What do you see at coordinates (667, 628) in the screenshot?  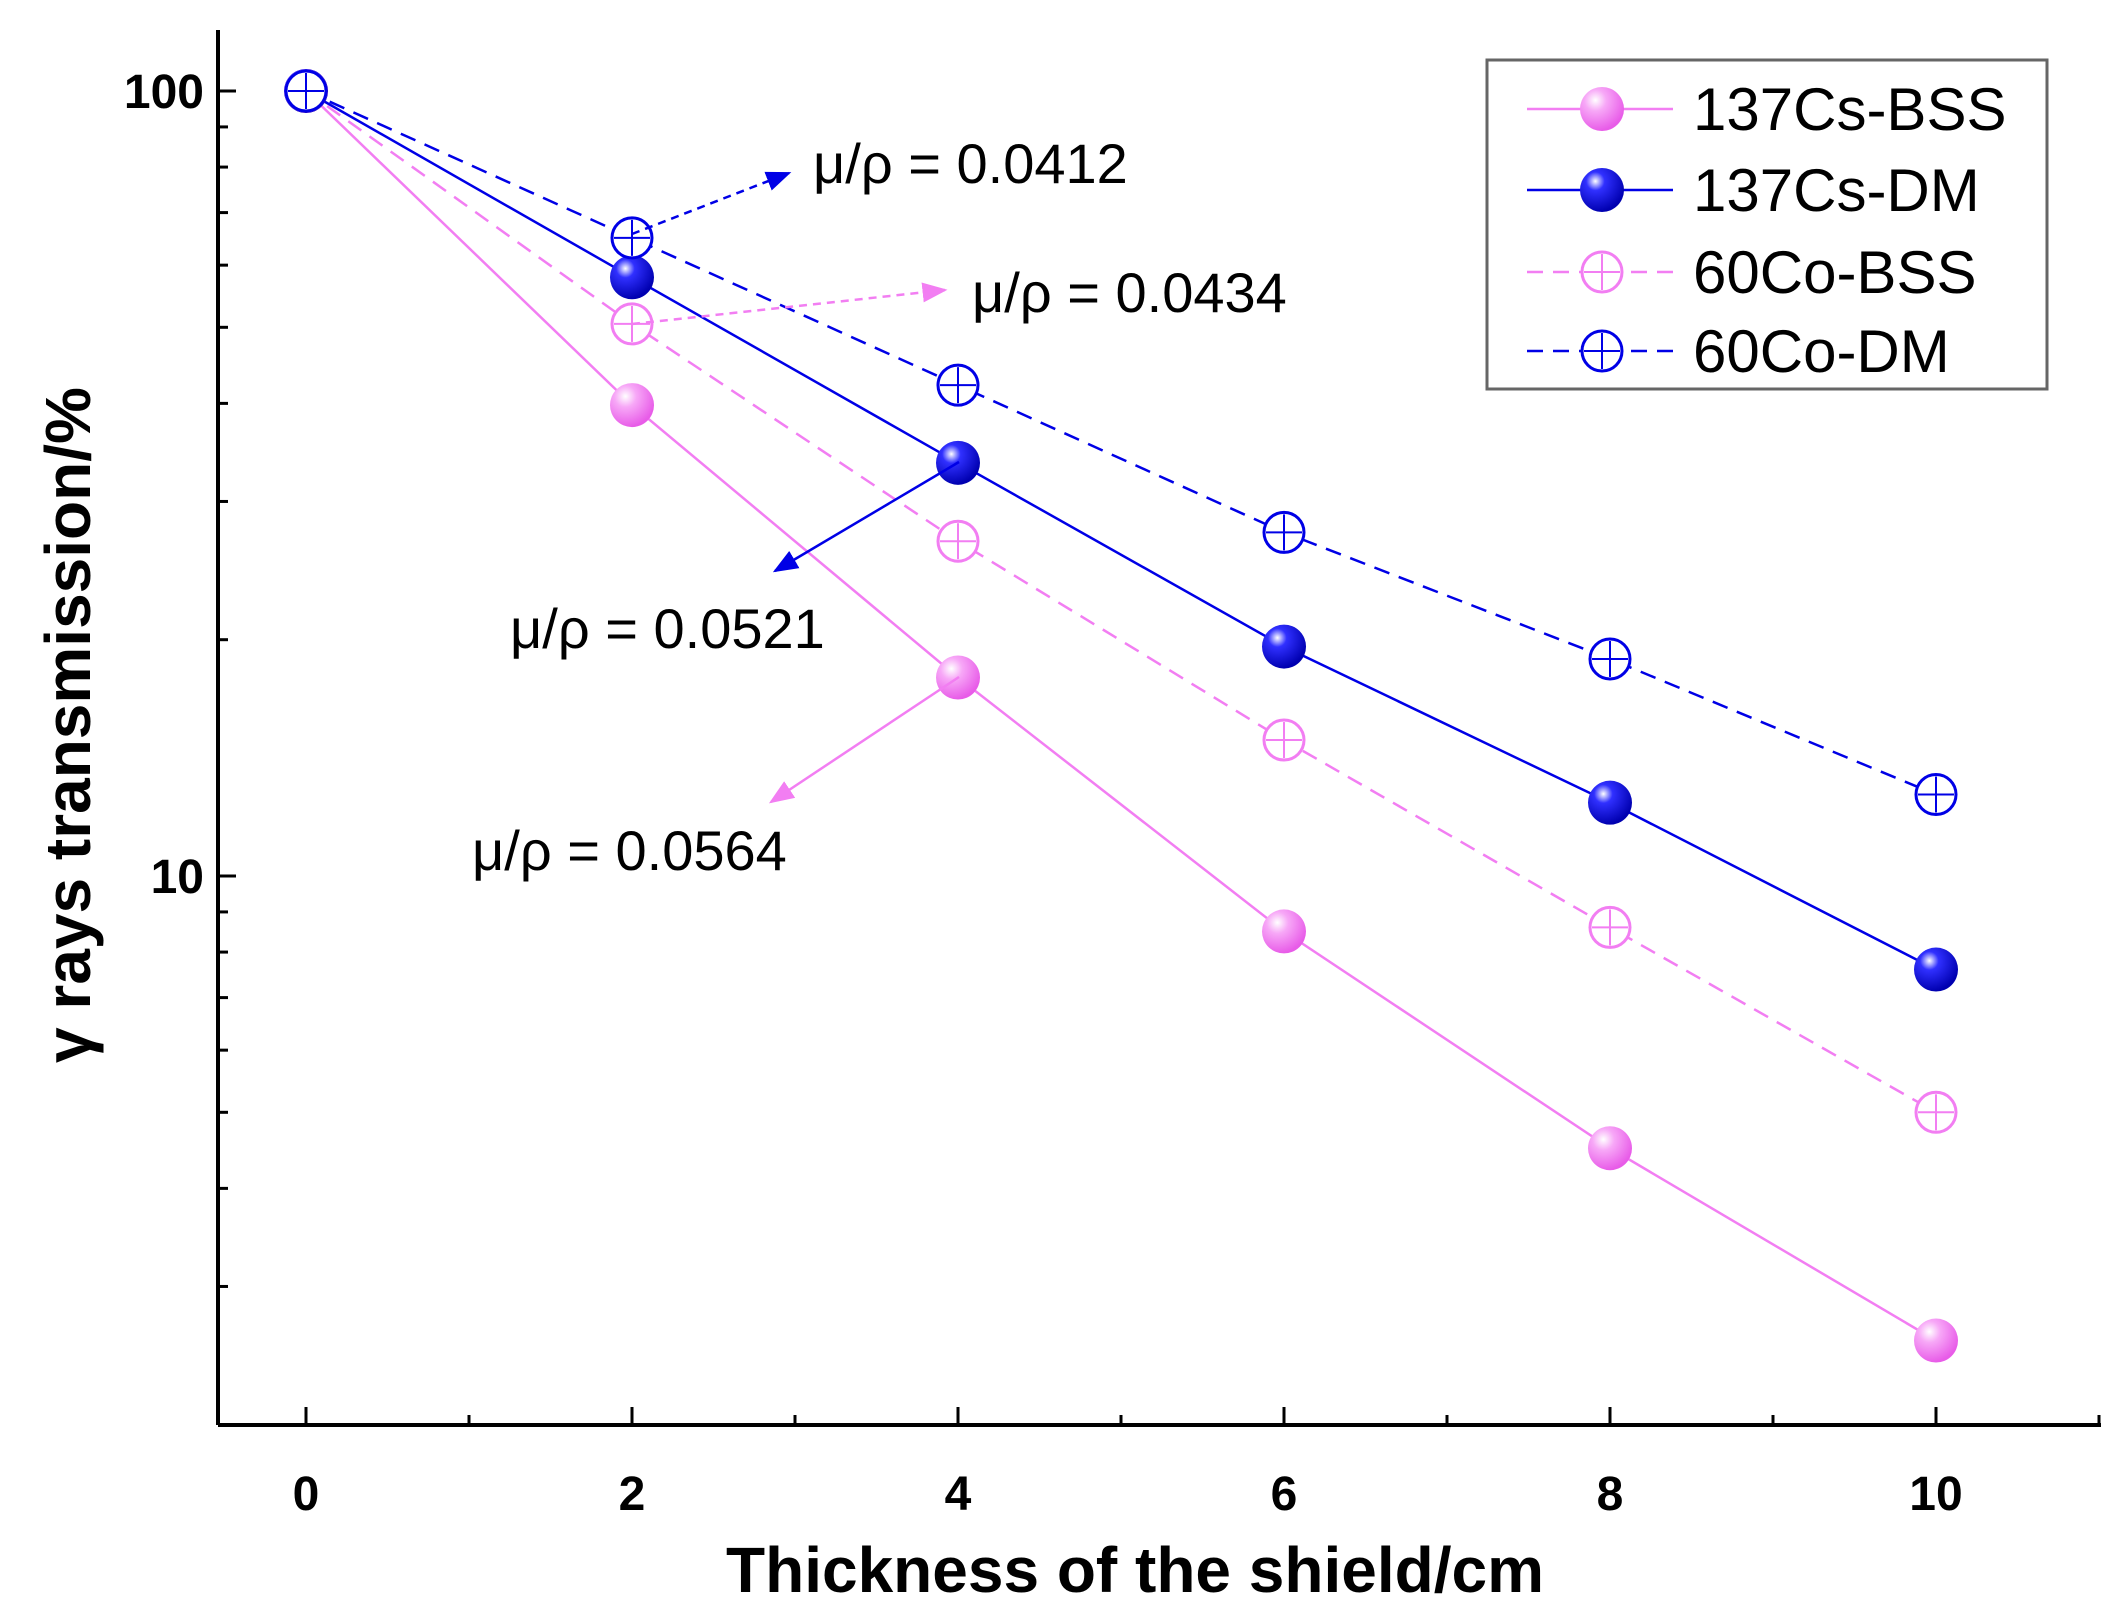 I see `annotation-label: μ/ρ = 0.0521` at bounding box center [667, 628].